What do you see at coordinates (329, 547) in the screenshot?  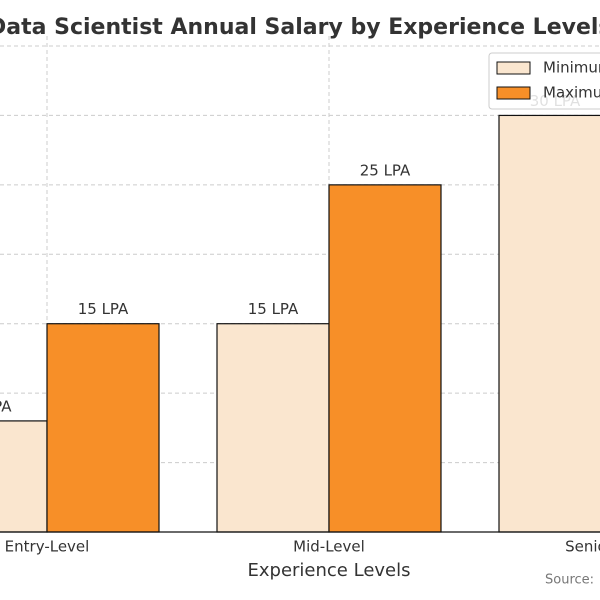 I see `x-tick-label: Mid-Level` at bounding box center [329, 547].